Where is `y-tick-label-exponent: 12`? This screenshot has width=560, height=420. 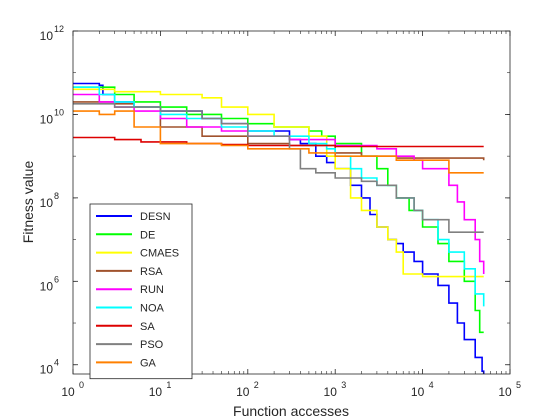
y-tick-label-exponent: 12 is located at coordinates (59, 29).